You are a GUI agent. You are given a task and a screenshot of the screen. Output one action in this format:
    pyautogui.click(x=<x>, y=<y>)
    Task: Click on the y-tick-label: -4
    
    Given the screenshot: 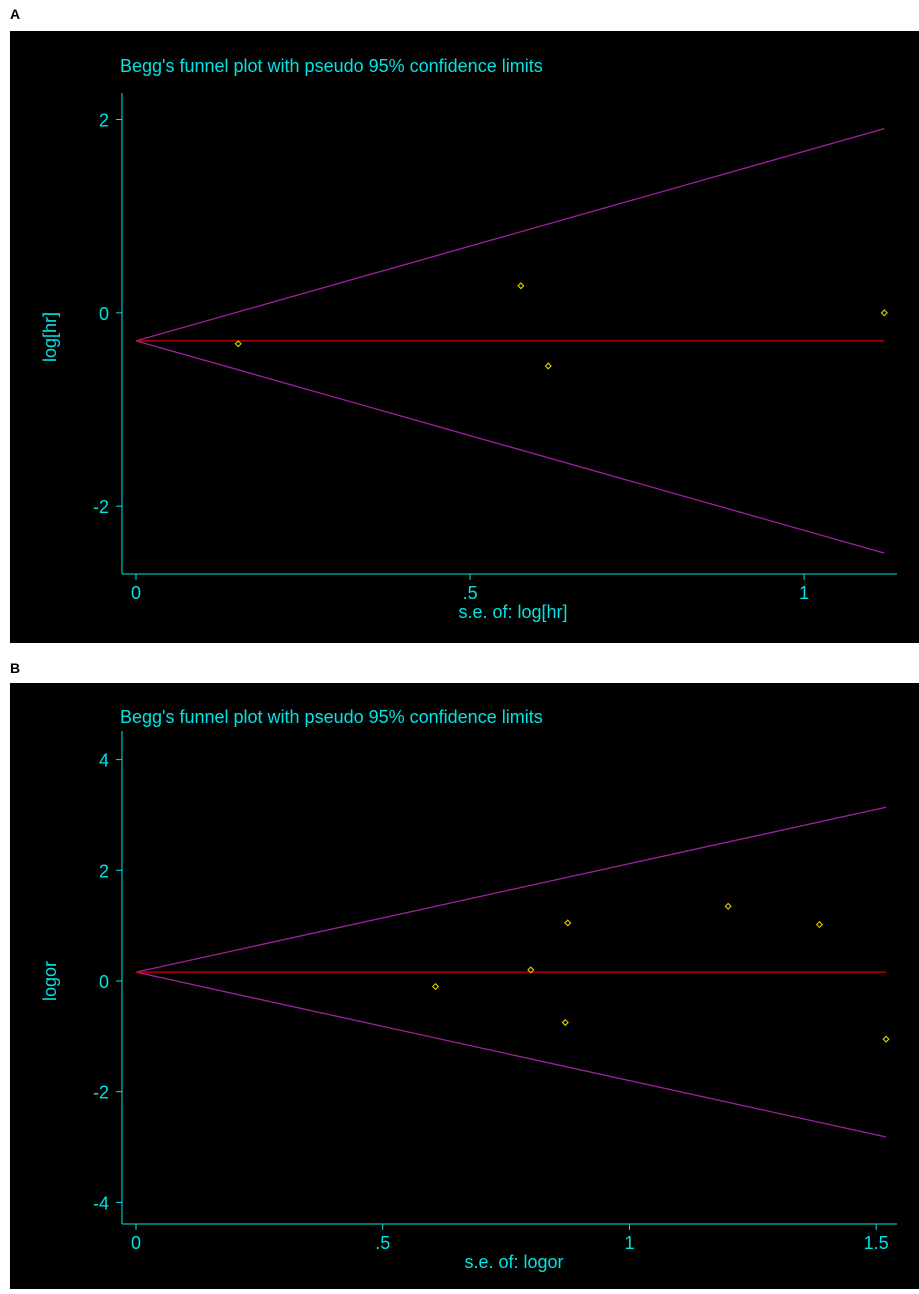 What is the action you would take?
    pyautogui.click(x=101, y=1203)
    